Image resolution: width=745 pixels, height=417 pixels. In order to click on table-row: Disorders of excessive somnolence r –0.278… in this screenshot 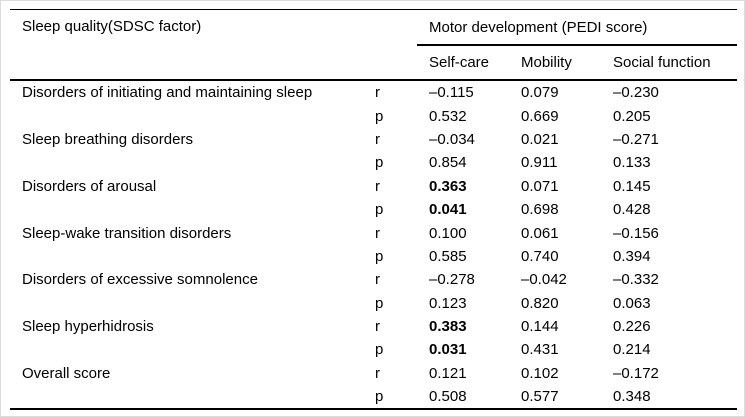, I will do `click(373, 279)`.